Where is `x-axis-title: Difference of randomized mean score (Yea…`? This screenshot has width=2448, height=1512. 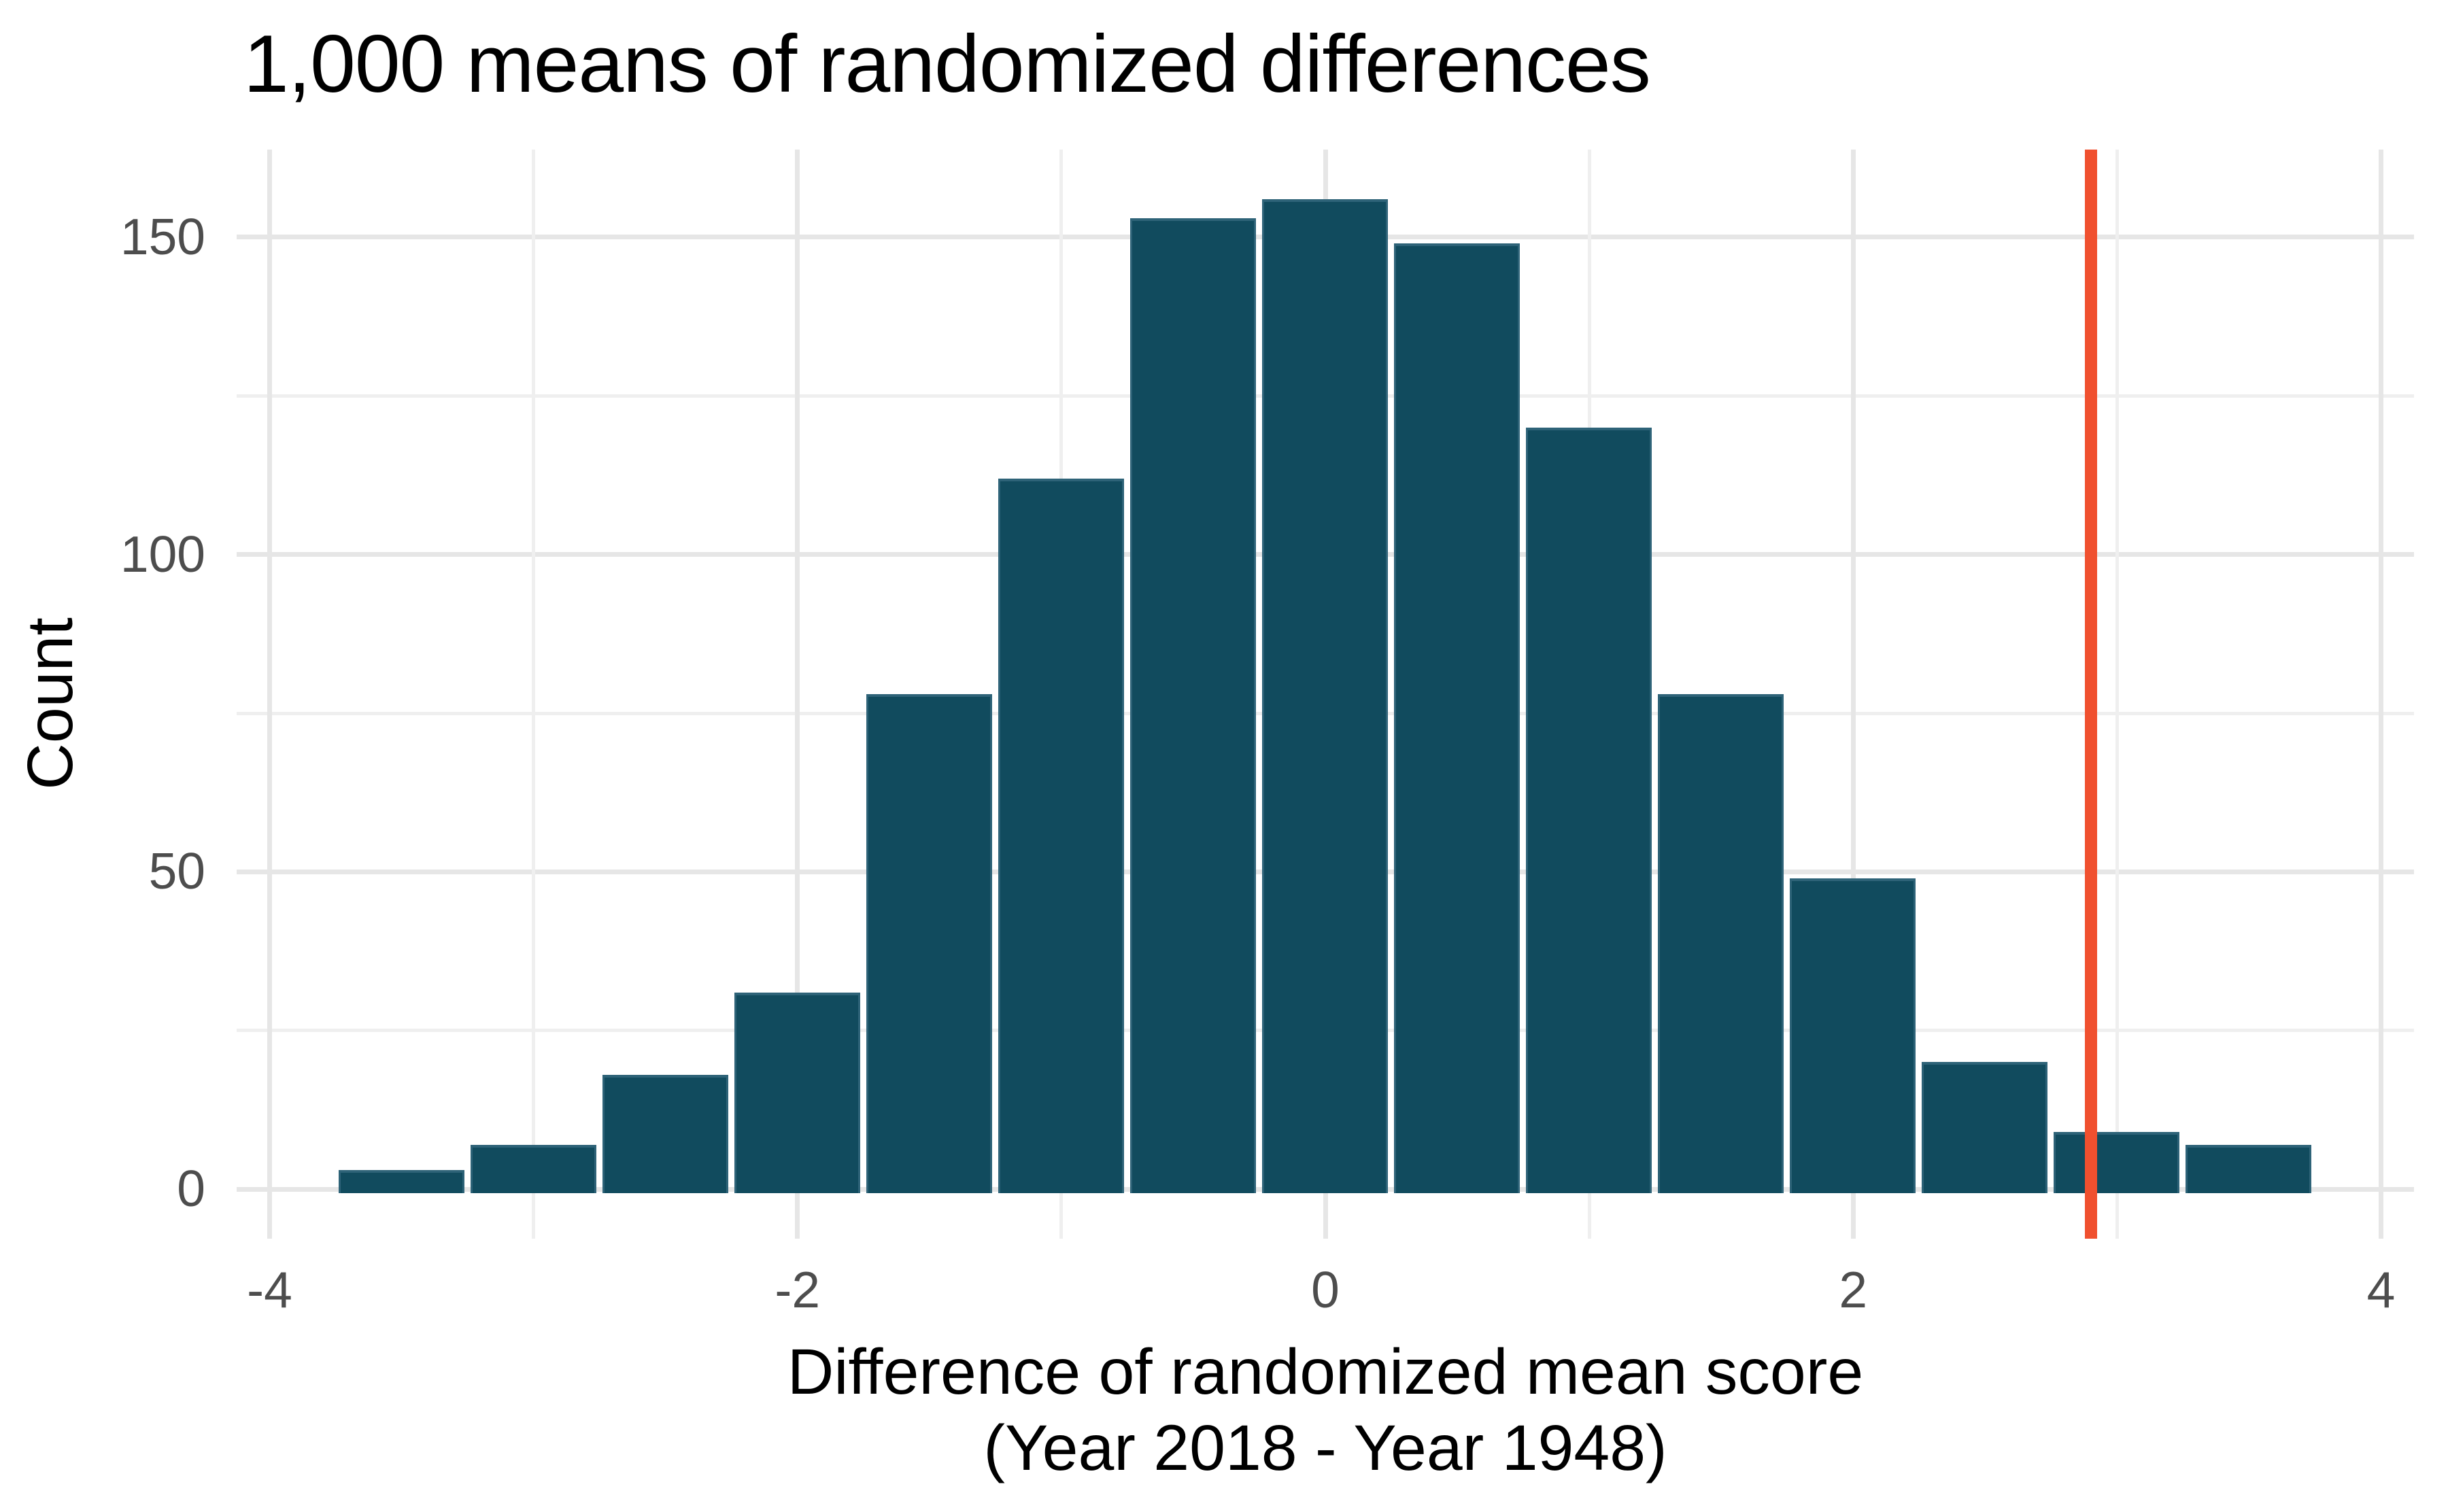
x-axis-title: Difference of randomized mean score (Yea… is located at coordinates (1326, 1410).